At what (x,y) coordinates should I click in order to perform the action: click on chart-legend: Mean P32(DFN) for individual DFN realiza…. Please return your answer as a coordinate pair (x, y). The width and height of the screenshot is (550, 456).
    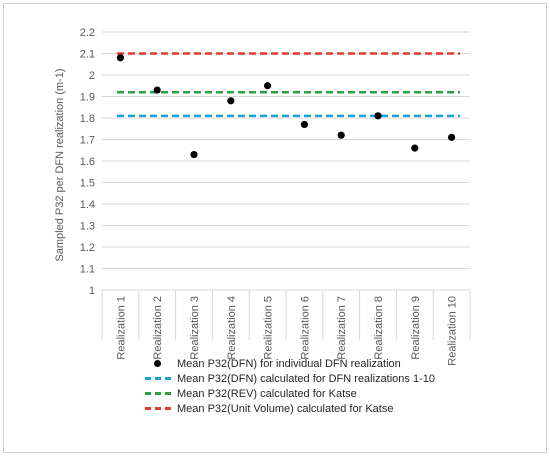
    Looking at the image, I should click on (289, 386).